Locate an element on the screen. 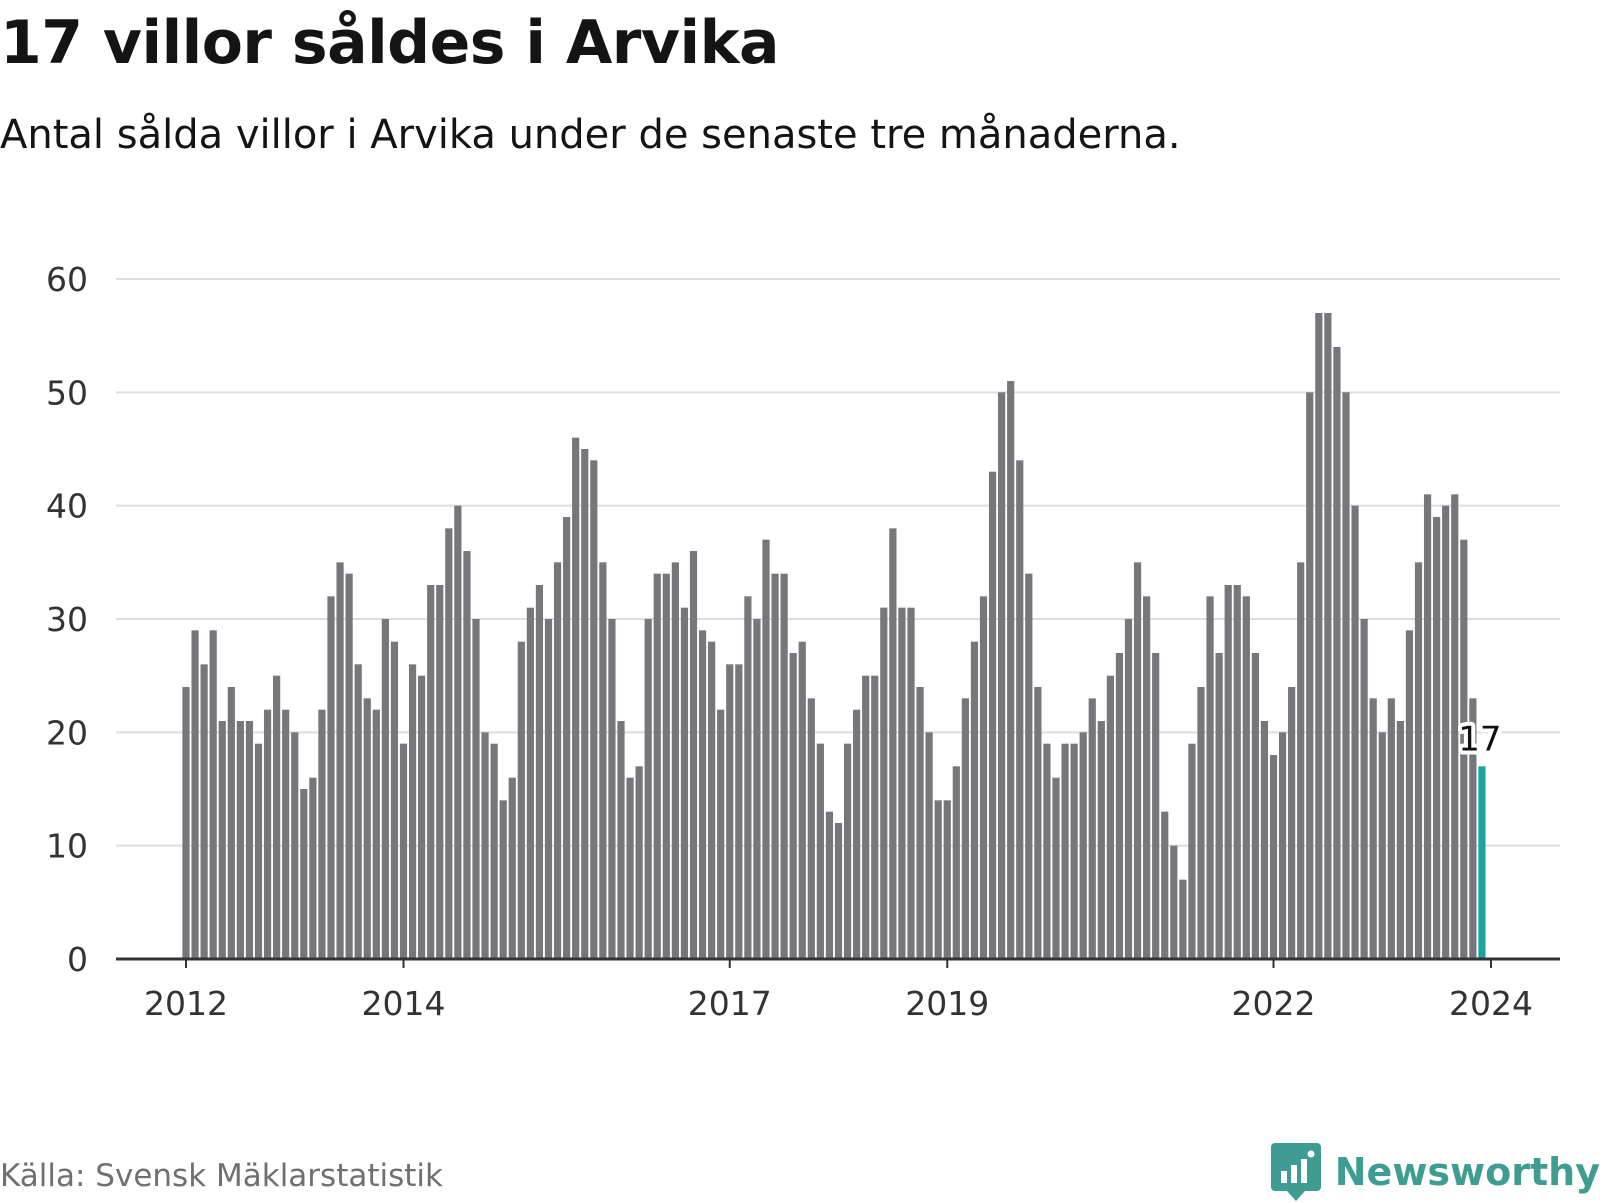 Image resolution: width=1600 pixels, height=1202 pixels. x-axis is located at coordinates (838, 962).